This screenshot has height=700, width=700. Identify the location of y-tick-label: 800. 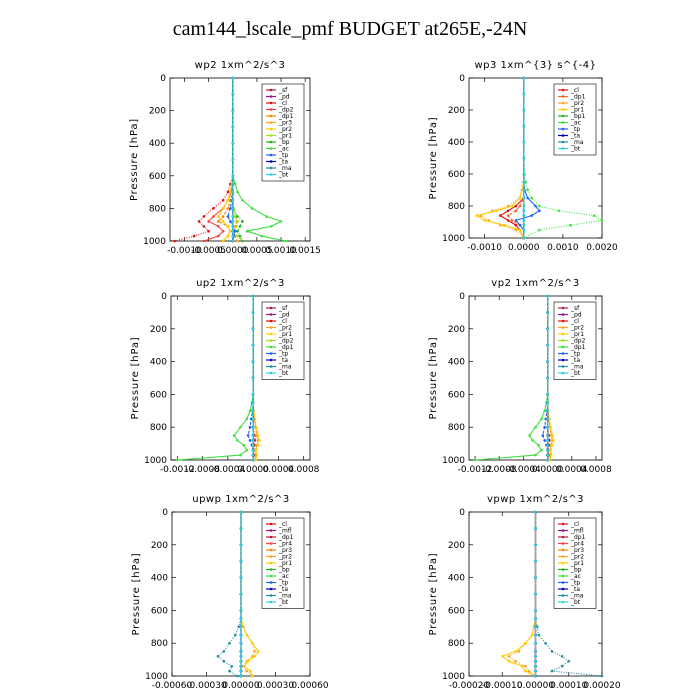
(456, 207).